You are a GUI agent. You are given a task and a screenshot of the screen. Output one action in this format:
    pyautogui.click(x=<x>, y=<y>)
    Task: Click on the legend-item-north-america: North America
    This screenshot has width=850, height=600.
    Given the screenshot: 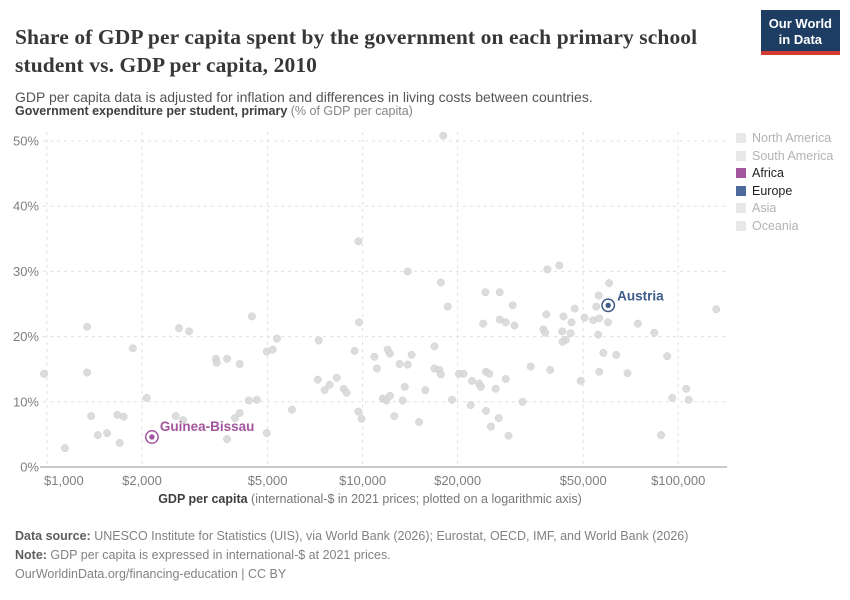 What is the action you would take?
    pyautogui.click(x=793, y=138)
    